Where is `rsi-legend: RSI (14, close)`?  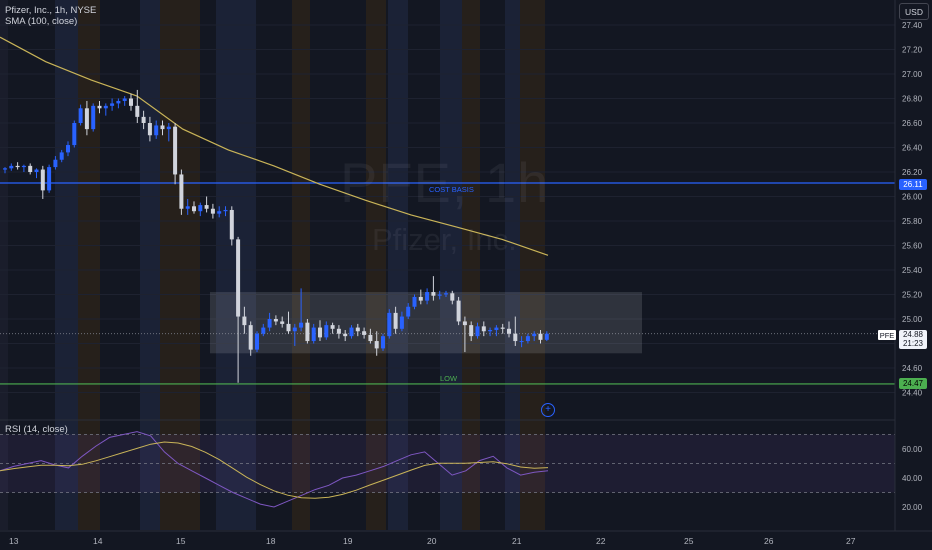
rsi-legend: RSI (14, close) is located at coordinates (36, 429).